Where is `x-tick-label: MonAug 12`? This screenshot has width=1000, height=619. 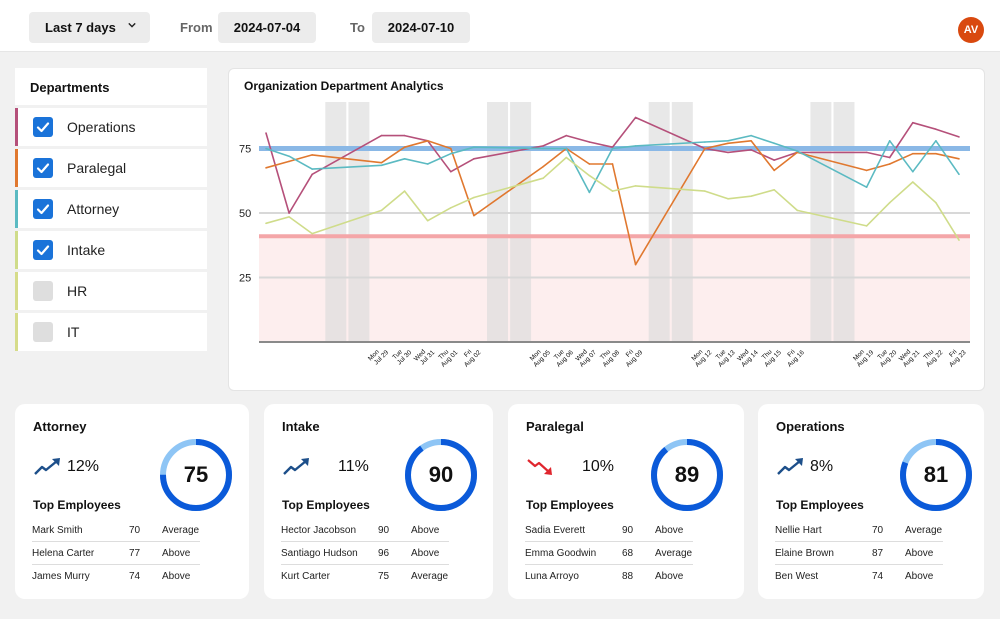 x-tick-label: MonAug 12 is located at coordinates (701, 356).